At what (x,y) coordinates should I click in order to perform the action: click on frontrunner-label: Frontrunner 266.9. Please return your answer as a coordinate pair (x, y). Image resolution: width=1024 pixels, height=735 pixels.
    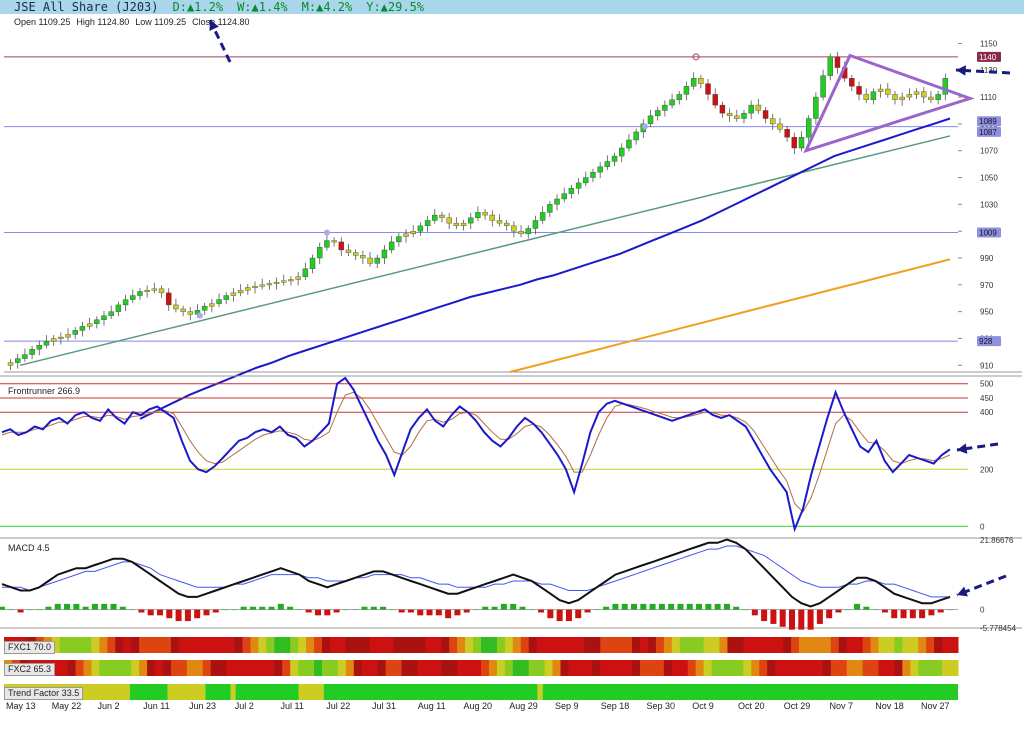
    Looking at the image, I should click on (44, 391).